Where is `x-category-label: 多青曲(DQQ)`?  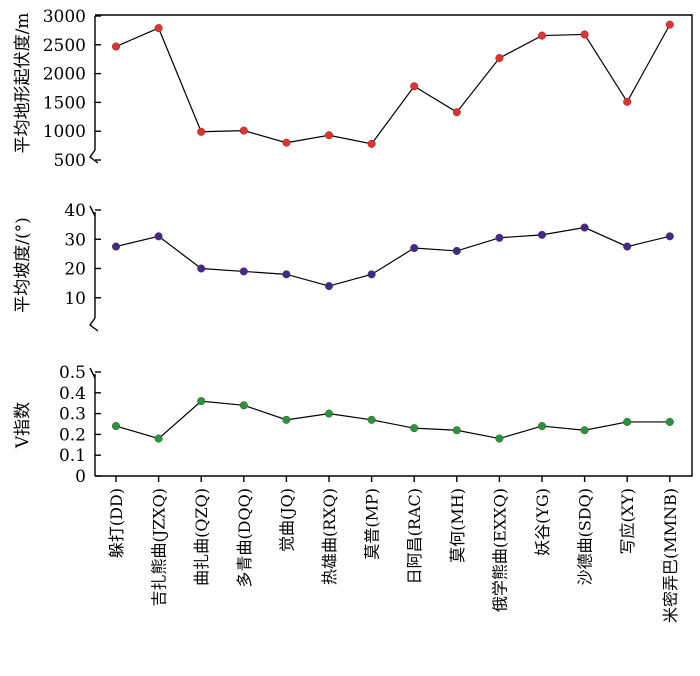
x-category-label: 多青曲(DQQ) is located at coordinates (244, 538).